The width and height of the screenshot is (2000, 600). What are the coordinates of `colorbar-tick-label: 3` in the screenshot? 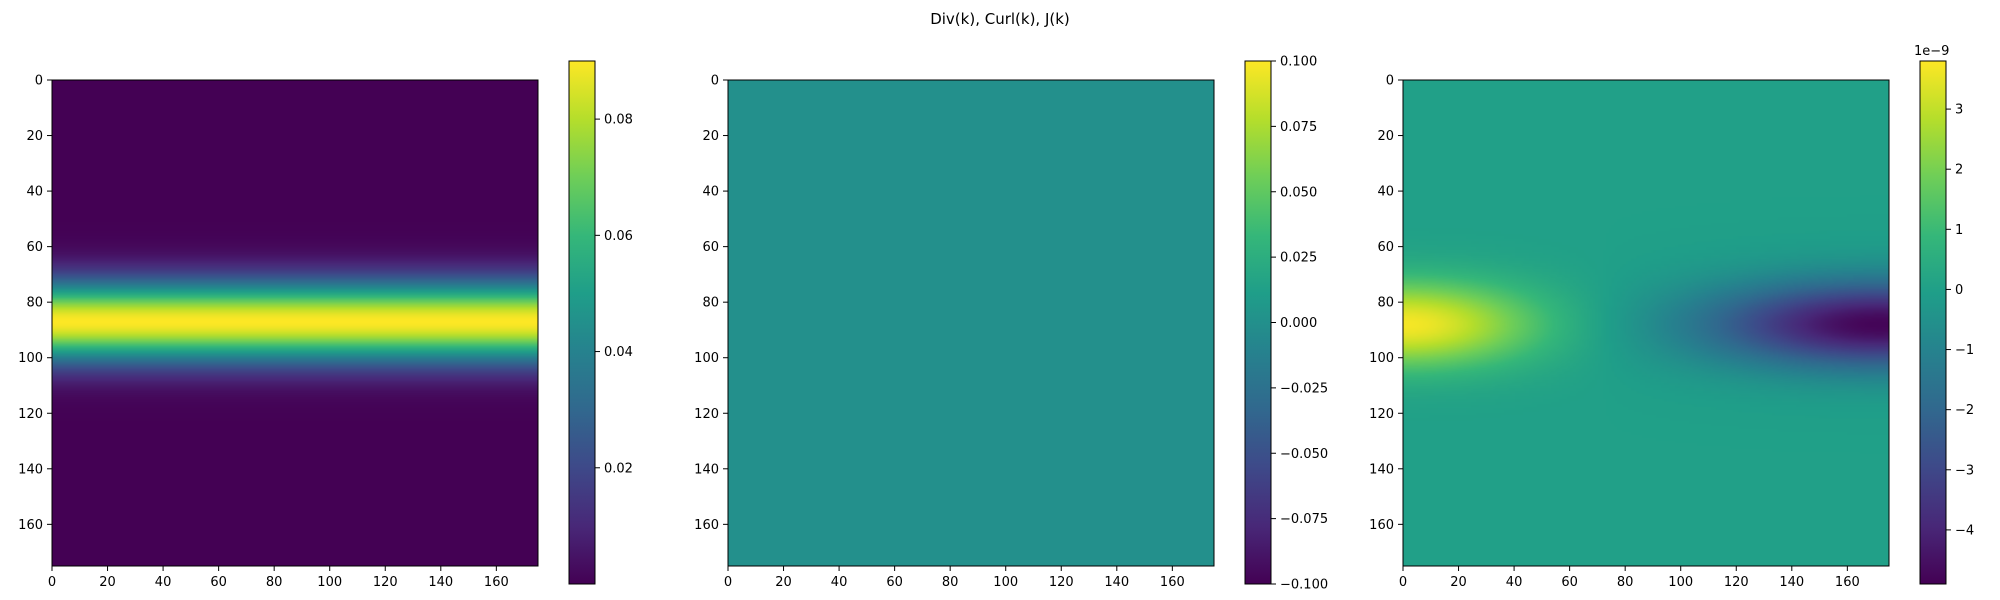 It's located at (1959, 110).